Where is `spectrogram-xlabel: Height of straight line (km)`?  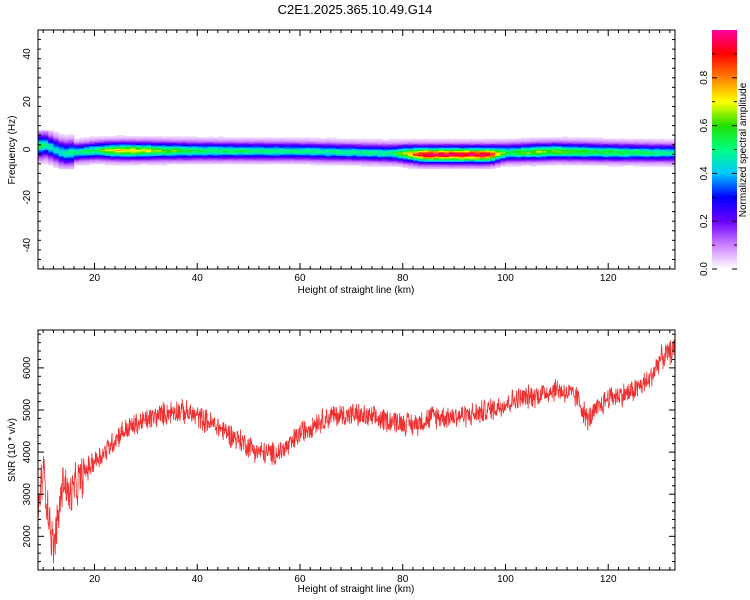
spectrogram-xlabel: Height of straight line (km) is located at coordinates (356, 290).